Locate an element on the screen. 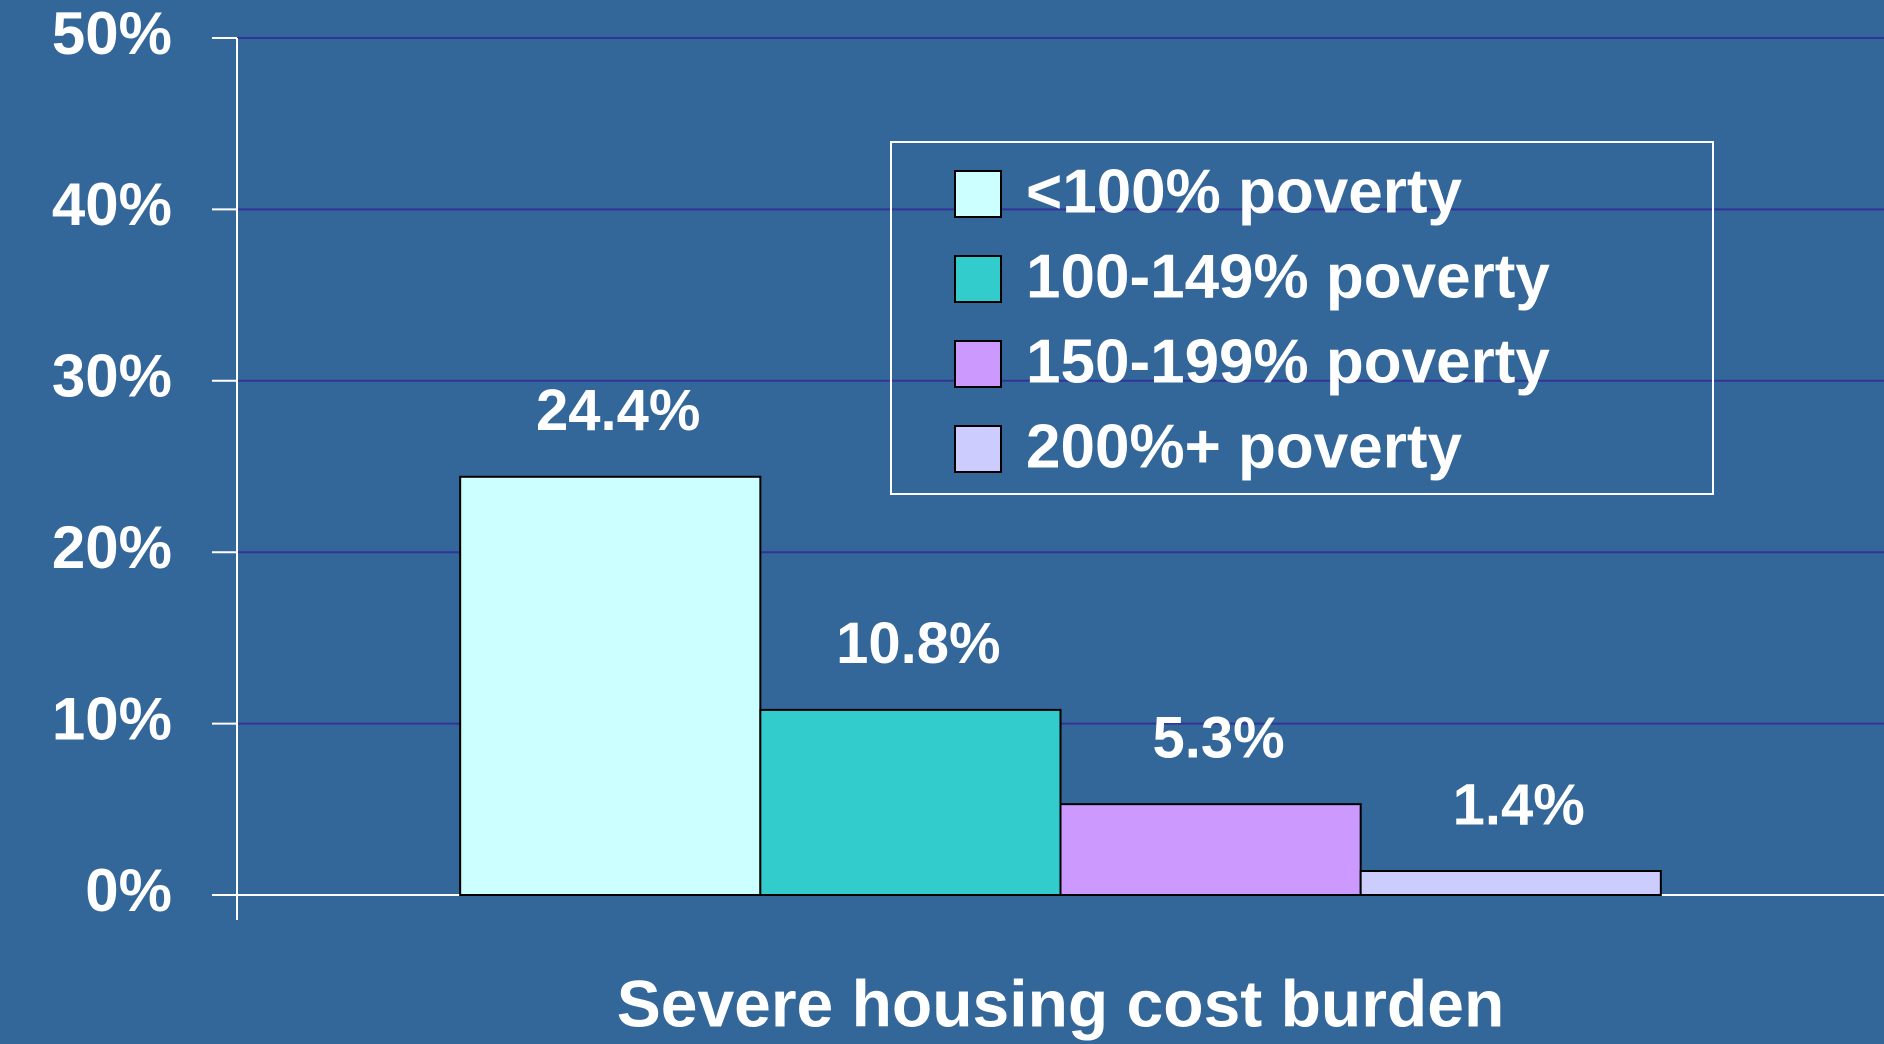 The width and height of the screenshot is (1884, 1044). x-tick-label: Severe housing cost burden is located at coordinates (1061, 1003).